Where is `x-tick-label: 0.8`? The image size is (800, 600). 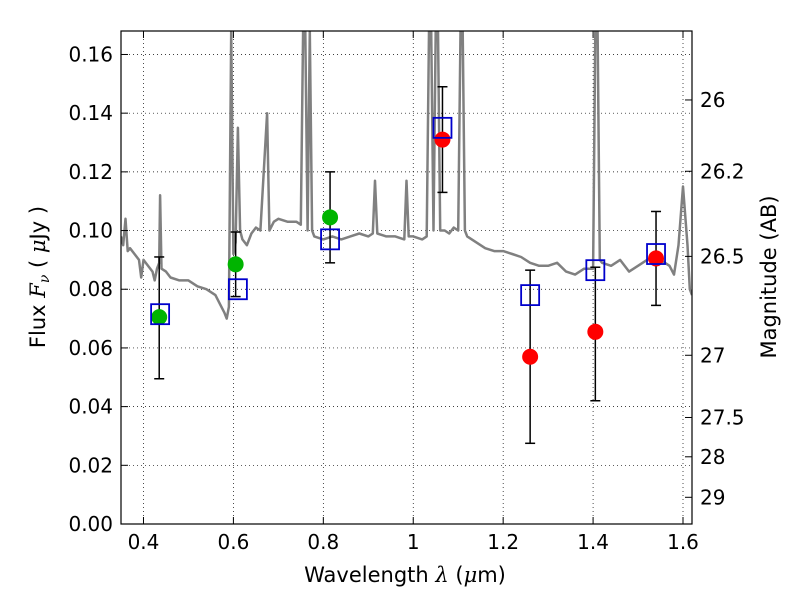 x-tick-label: 0.8 is located at coordinates (323, 542).